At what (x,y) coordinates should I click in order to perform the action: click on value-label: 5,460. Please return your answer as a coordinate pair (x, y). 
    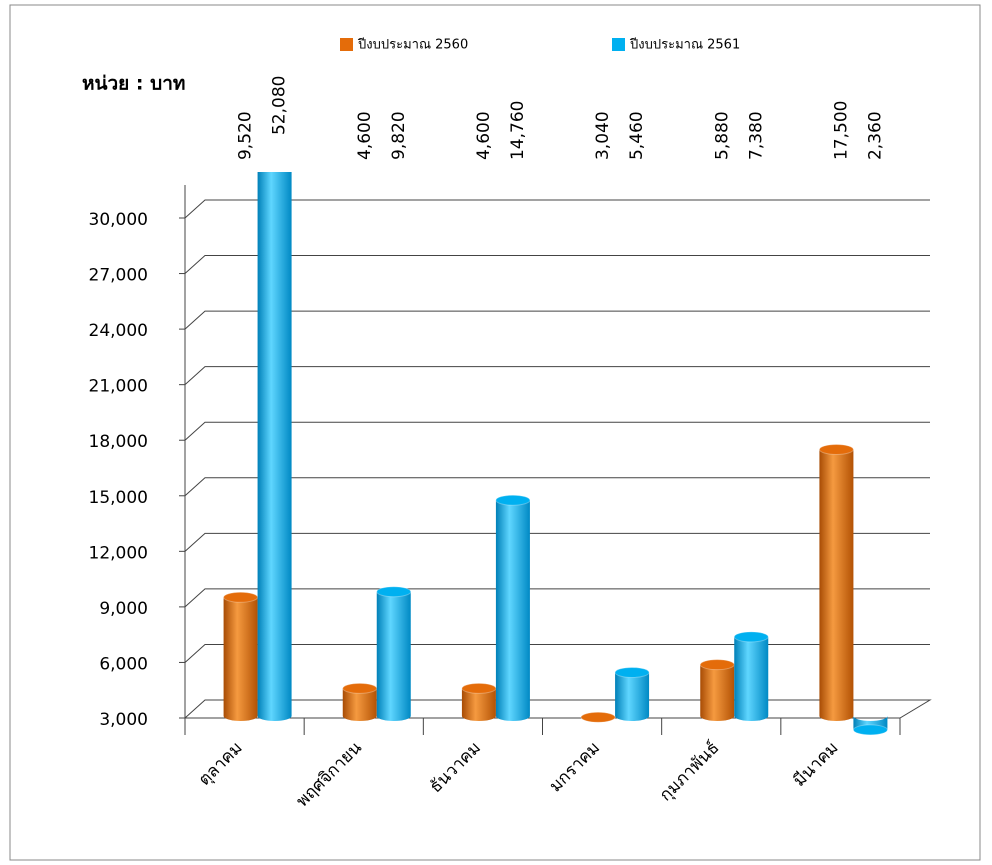
    Looking at the image, I should click on (637, 135).